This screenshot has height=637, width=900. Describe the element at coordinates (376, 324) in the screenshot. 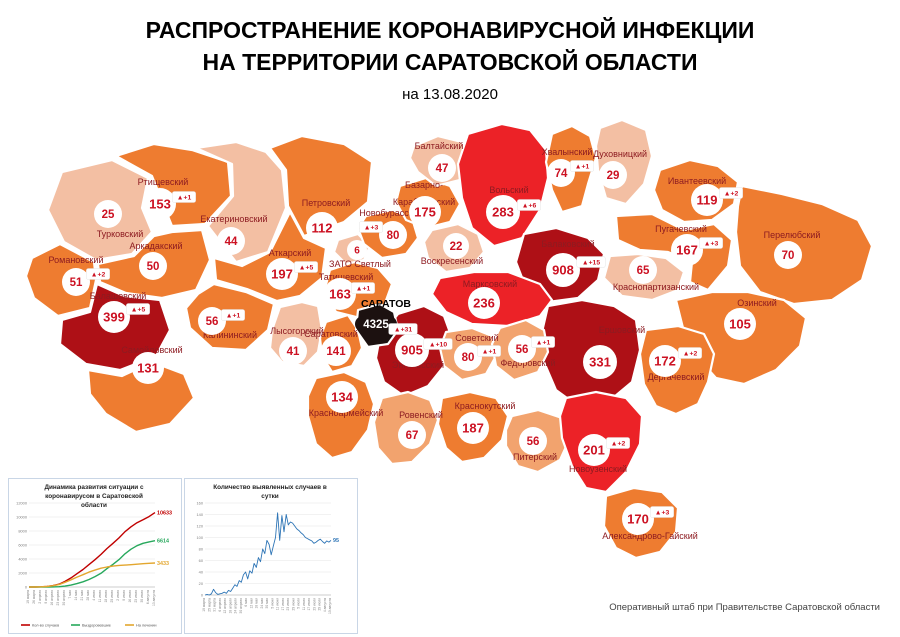

I see `city-value-box` at that location.